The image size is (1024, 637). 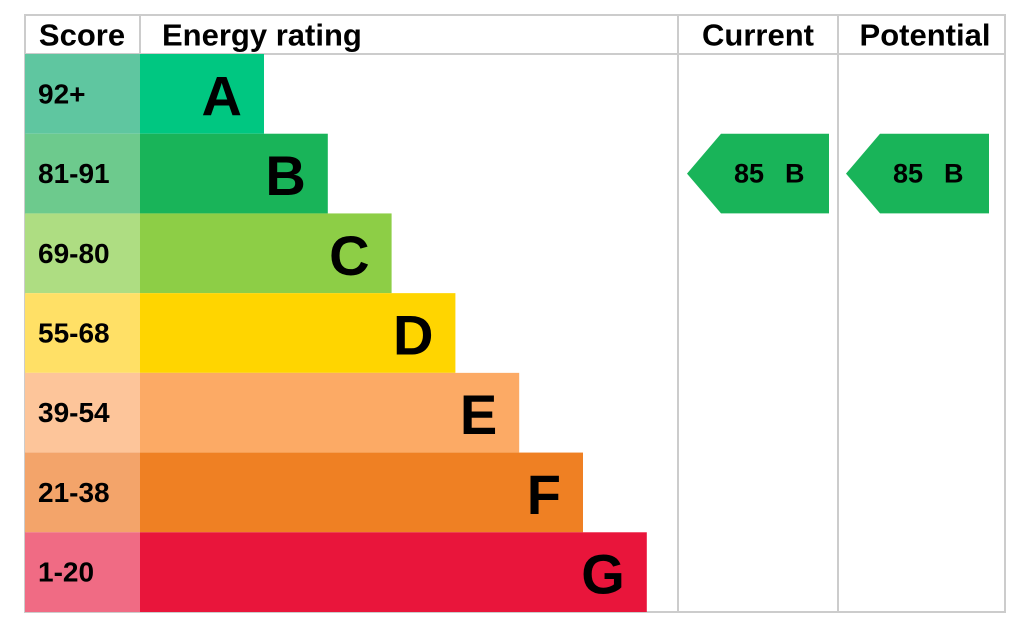 What do you see at coordinates (222, 95) in the screenshot?
I see `rating-letter: A` at bounding box center [222, 95].